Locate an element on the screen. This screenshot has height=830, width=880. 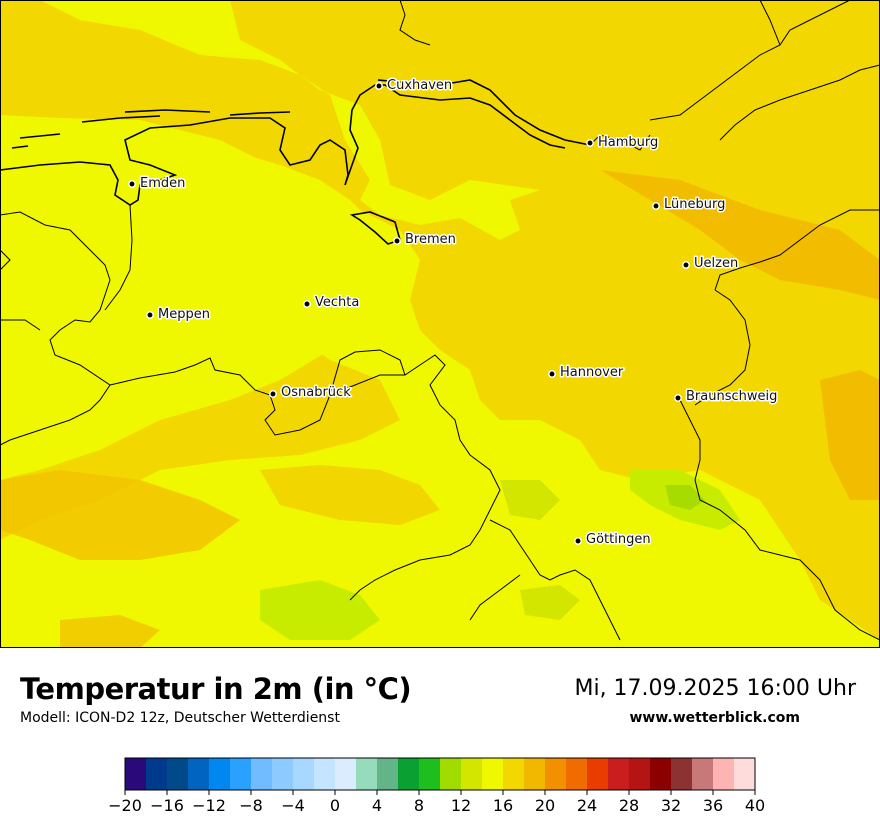
colorbar-tick-label: 0 is located at coordinates (335, 805).